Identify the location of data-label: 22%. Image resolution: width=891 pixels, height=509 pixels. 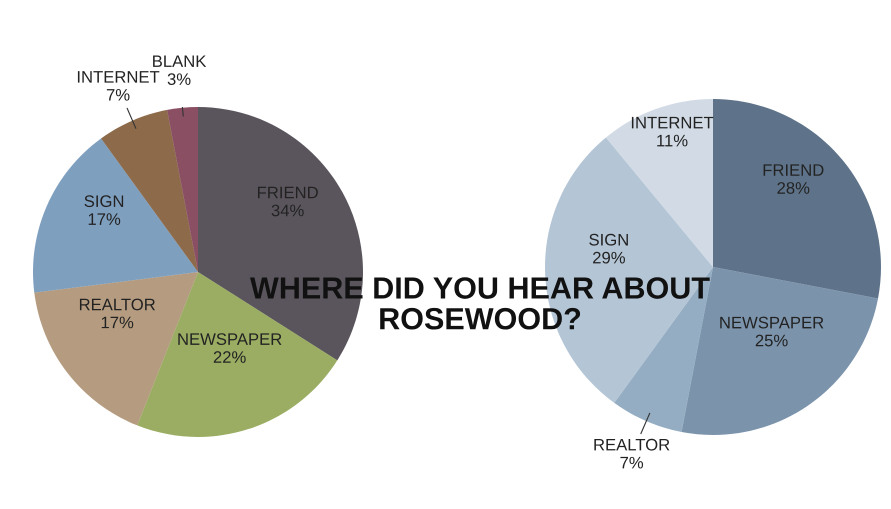
(230, 357).